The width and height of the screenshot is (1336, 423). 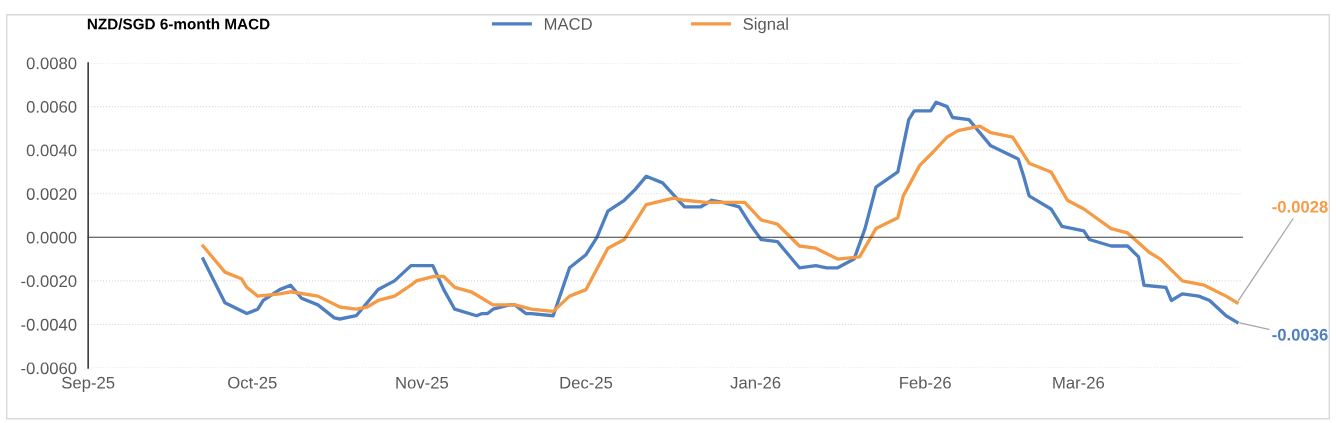 What do you see at coordinates (178, 24) in the screenshot?
I see `chart-title: NZD/SGD 6-month MACD` at bounding box center [178, 24].